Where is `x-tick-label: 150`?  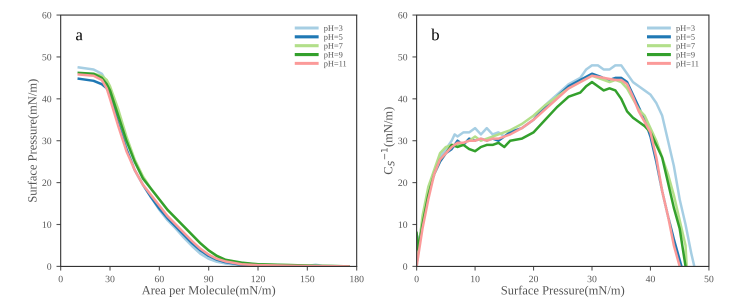 x-tick-label: 150 is located at coordinates (307, 279).